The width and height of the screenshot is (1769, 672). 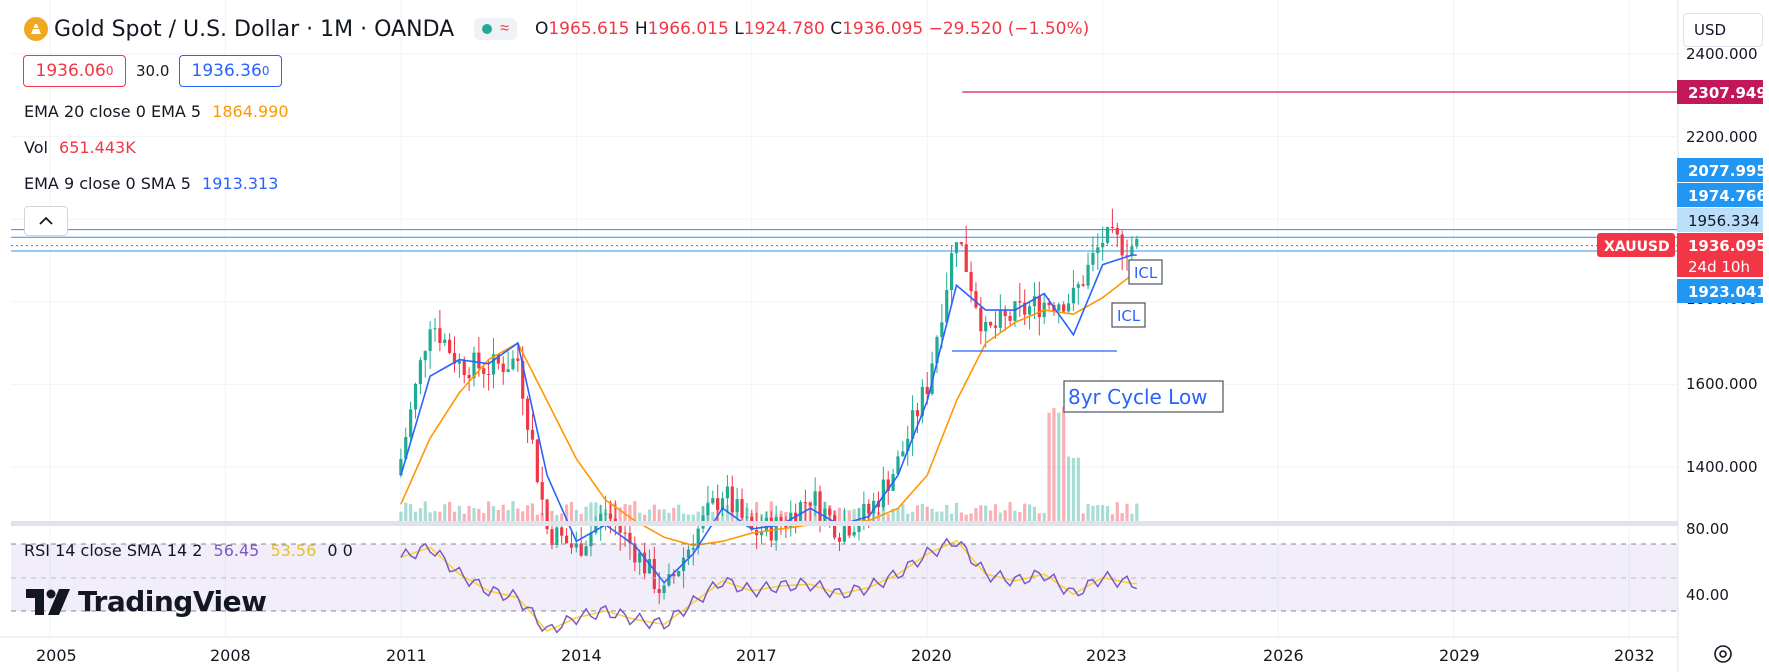 What do you see at coordinates (236, 550) in the screenshot?
I see `rsi-legend-value: 56.45` at bounding box center [236, 550].